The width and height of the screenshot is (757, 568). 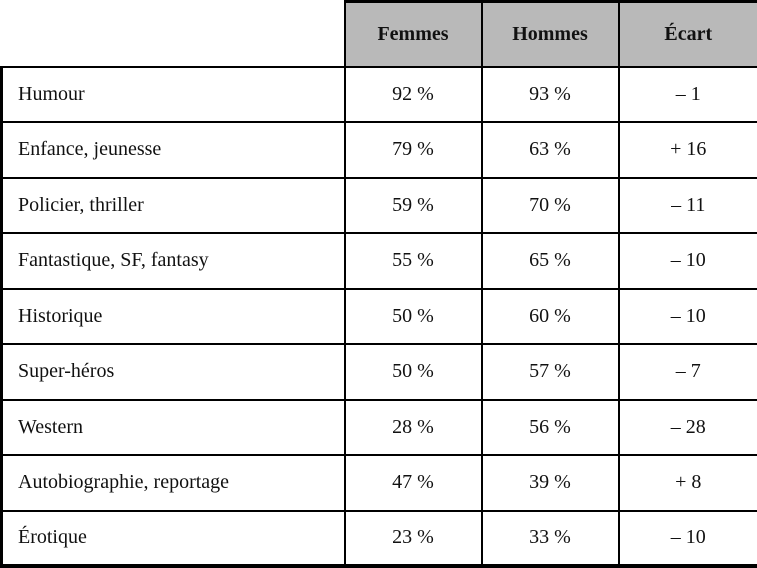 I want to click on column-header-hommes: Hommes, so click(x=550, y=34).